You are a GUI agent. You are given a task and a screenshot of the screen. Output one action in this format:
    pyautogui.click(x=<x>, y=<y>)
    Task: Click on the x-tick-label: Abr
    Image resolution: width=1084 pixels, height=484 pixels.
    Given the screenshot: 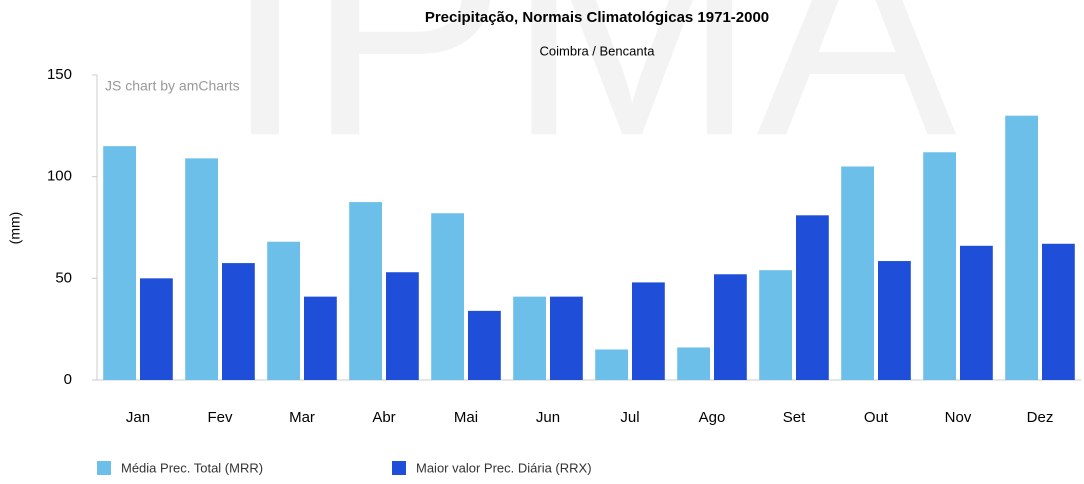 What is the action you would take?
    pyautogui.click(x=383, y=417)
    